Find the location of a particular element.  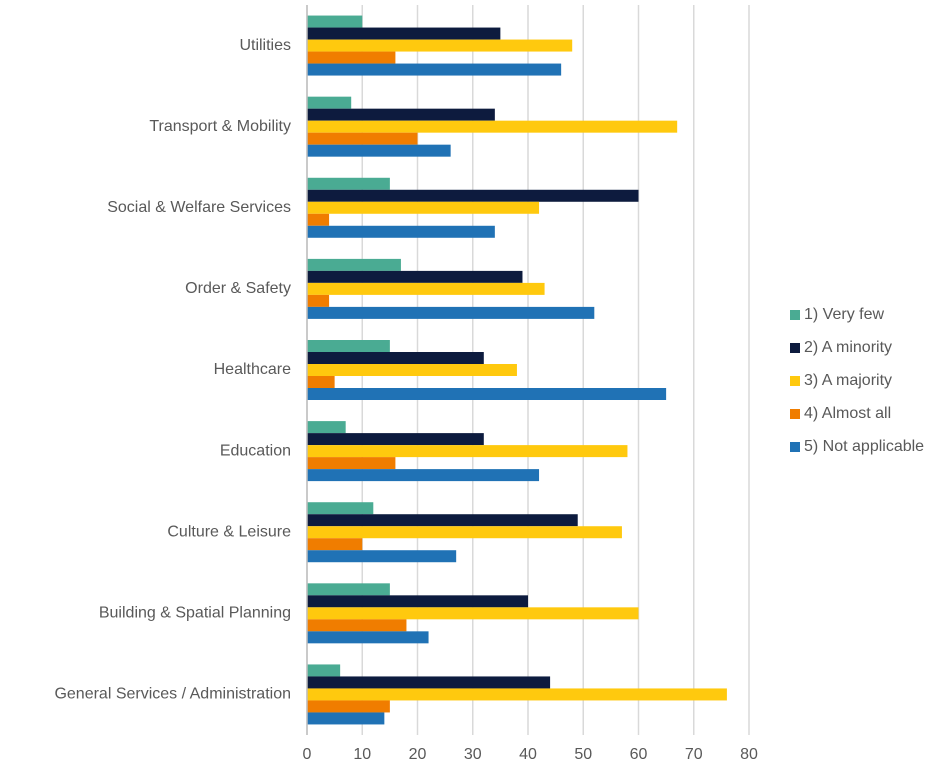

x-tick-label: 0 is located at coordinates (307, 754).